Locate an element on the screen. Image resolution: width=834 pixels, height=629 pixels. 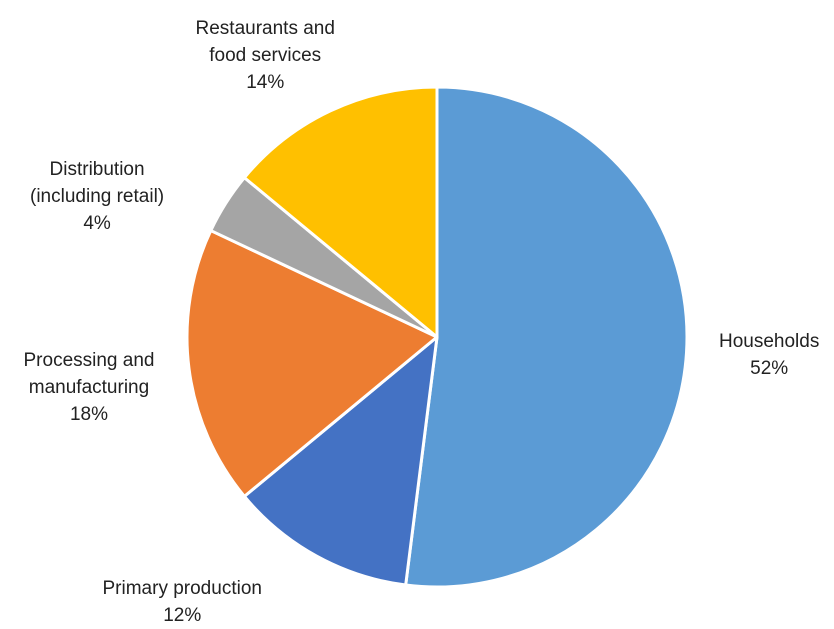
label-distribution-percent: 4% is located at coordinates (97, 223).